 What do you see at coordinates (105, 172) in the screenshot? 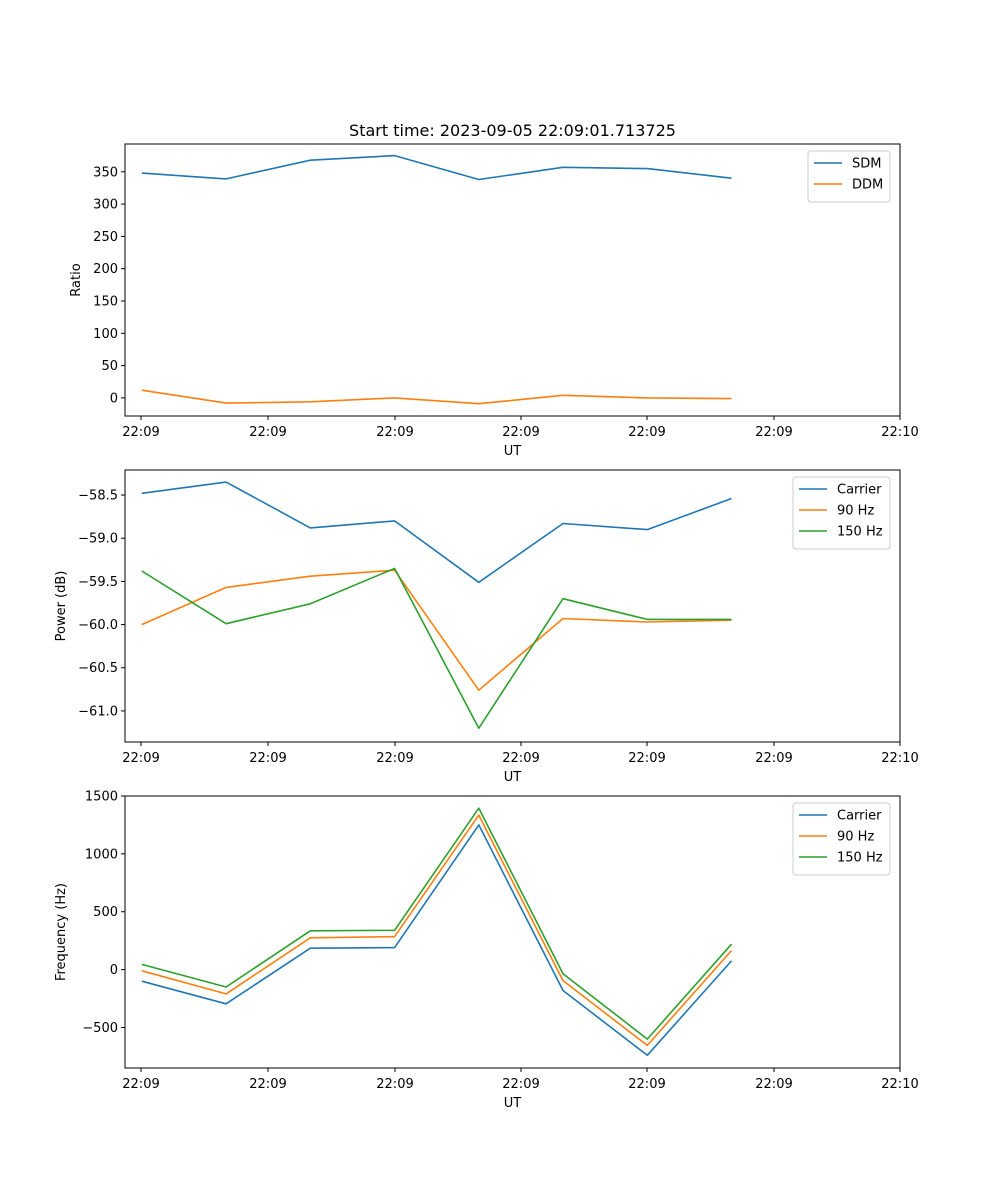
I see `y-tick-label: 350` at bounding box center [105, 172].